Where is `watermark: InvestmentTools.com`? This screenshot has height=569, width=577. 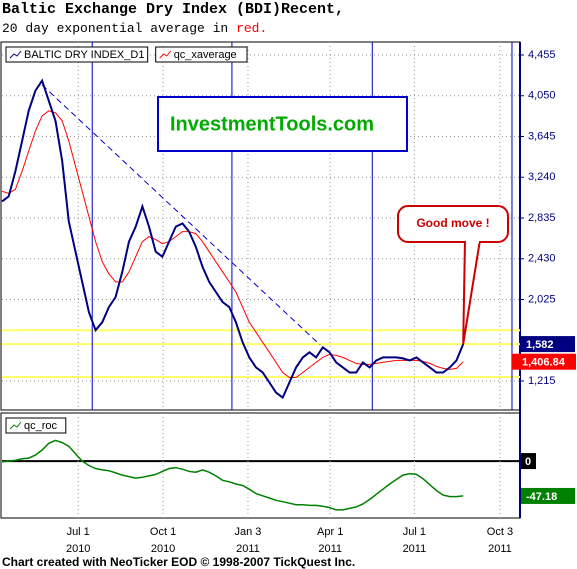
watermark: InvestmentTools.com is located at coordinates (272, 124).